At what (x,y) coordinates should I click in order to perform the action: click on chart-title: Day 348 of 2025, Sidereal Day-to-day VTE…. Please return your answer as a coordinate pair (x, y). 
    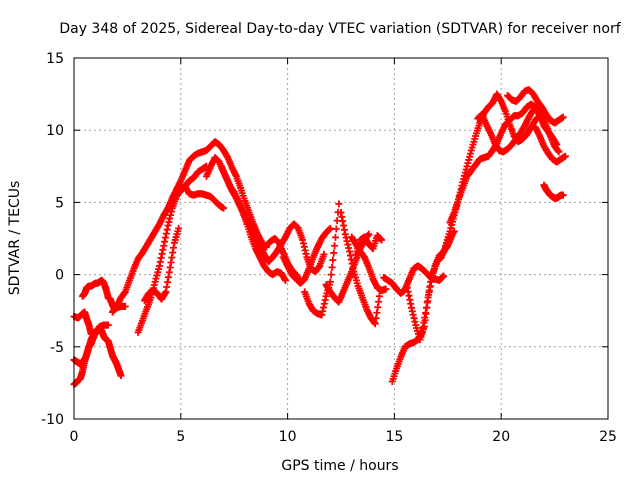
    Looking at the image, I should click on (340, 29).